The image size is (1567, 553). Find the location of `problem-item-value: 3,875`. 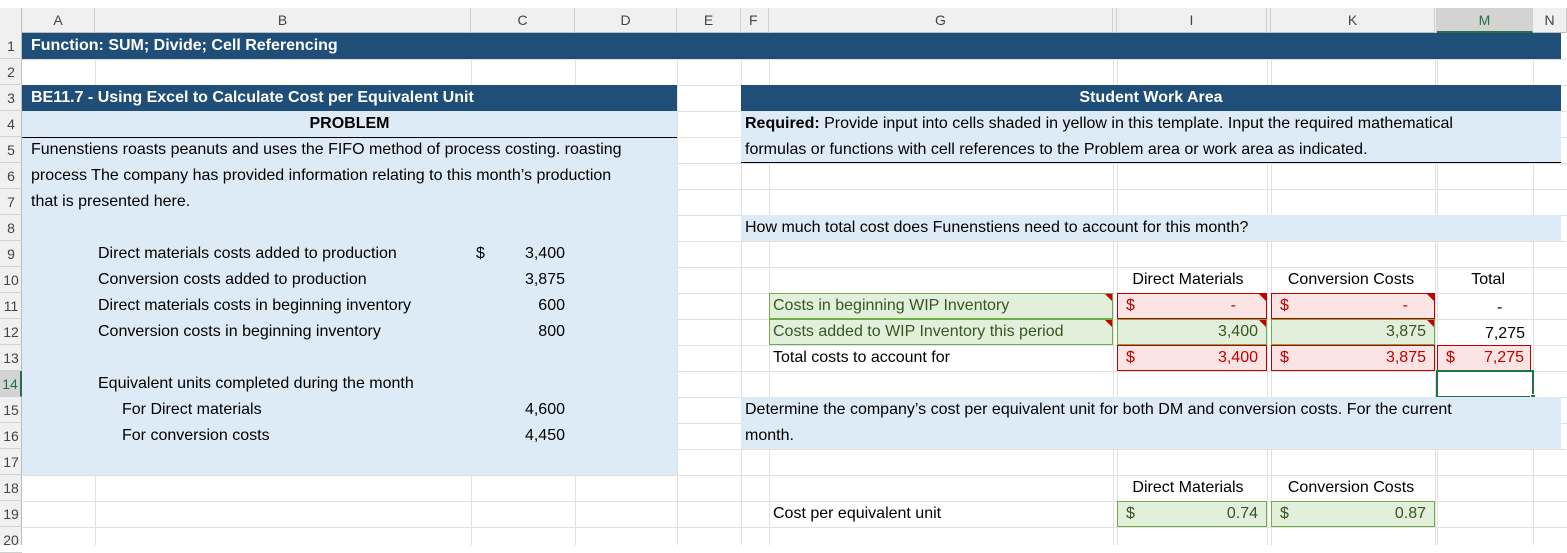

problem-item-value: 3,875 is located at coordinates (544, 279).